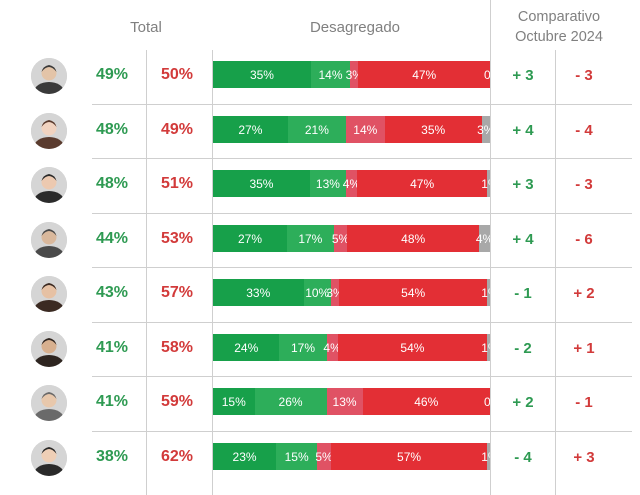  I want to click on stacked-bar: 35% 14%3% 47% 0%, so click(351, 74).